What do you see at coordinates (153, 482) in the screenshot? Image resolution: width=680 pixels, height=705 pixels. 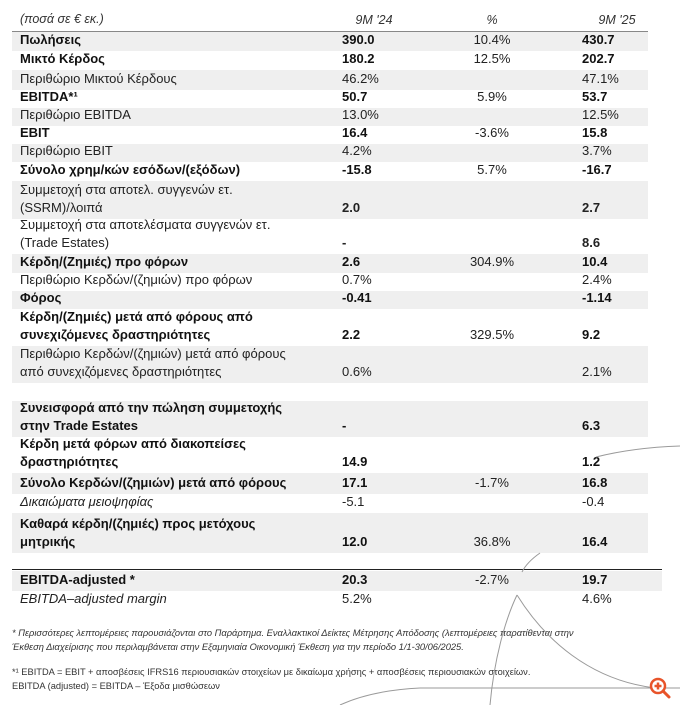 I see `row-label: Σύνολο Κερδών/(ζημιών) μετά από φόρους` at bounding box center [153, 482].